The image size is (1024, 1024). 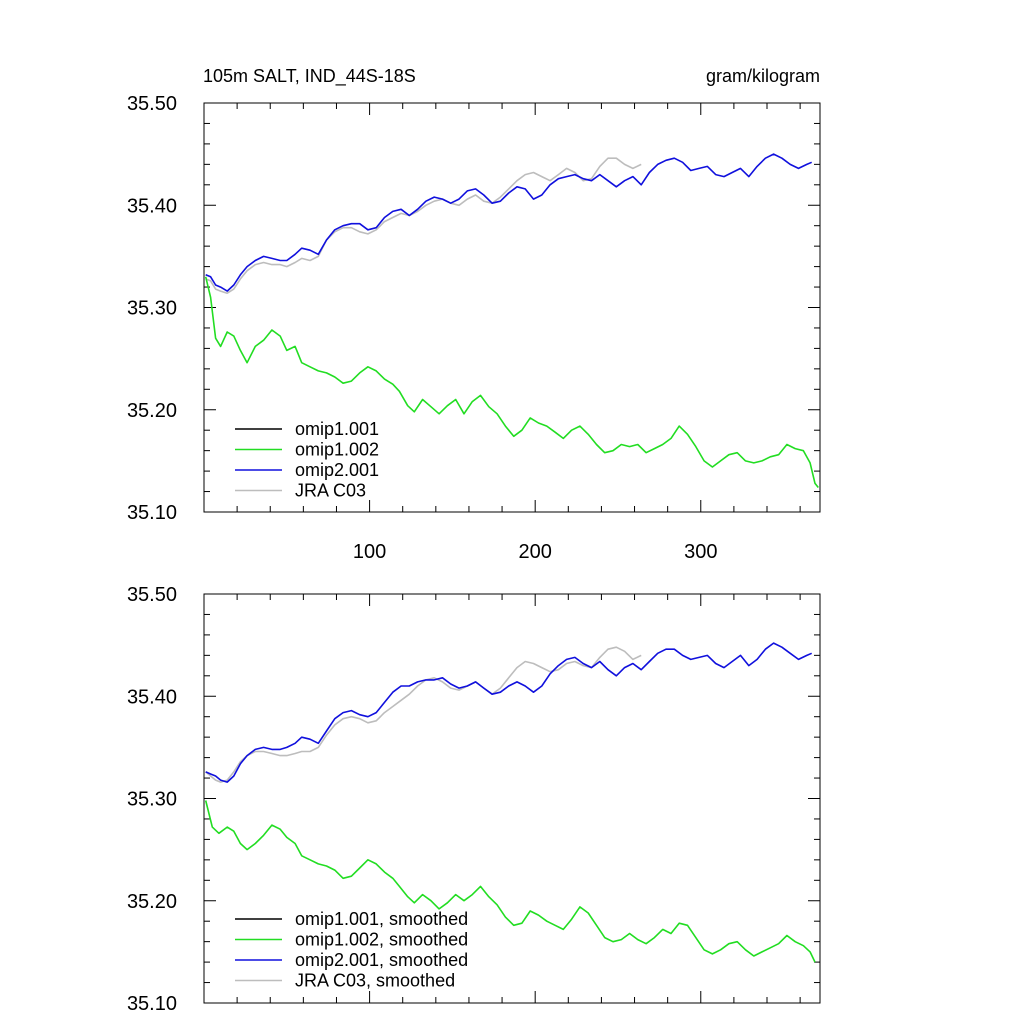 I want to click on legend-label: omip1.002, so click(x=337, y=450).